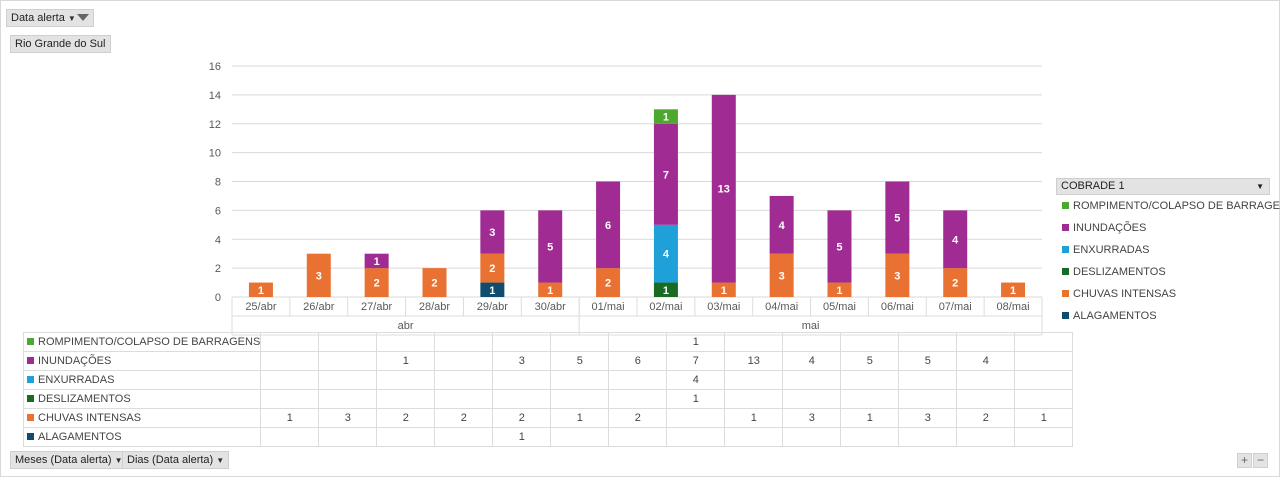  What do you see at coordinates (928, 361) in the screenshot?
I see `table-cell: 5` at bounding box center [928, 361].